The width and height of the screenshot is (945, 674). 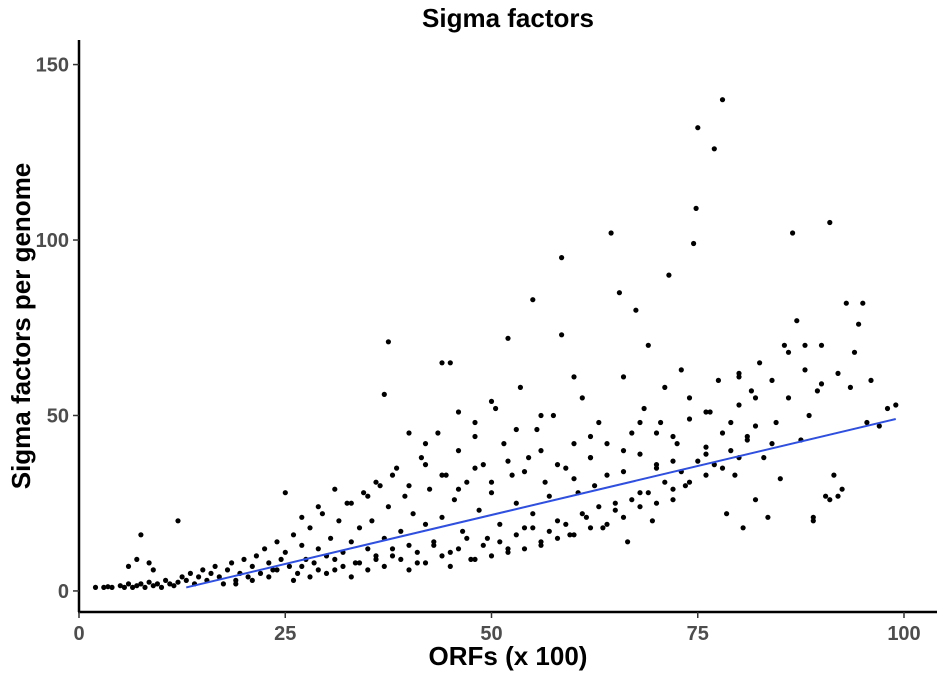 What do you see at coordinates (698, 634) in the screenshot?
I see `x-tick-label: 75` at bounding box center [698, 634].